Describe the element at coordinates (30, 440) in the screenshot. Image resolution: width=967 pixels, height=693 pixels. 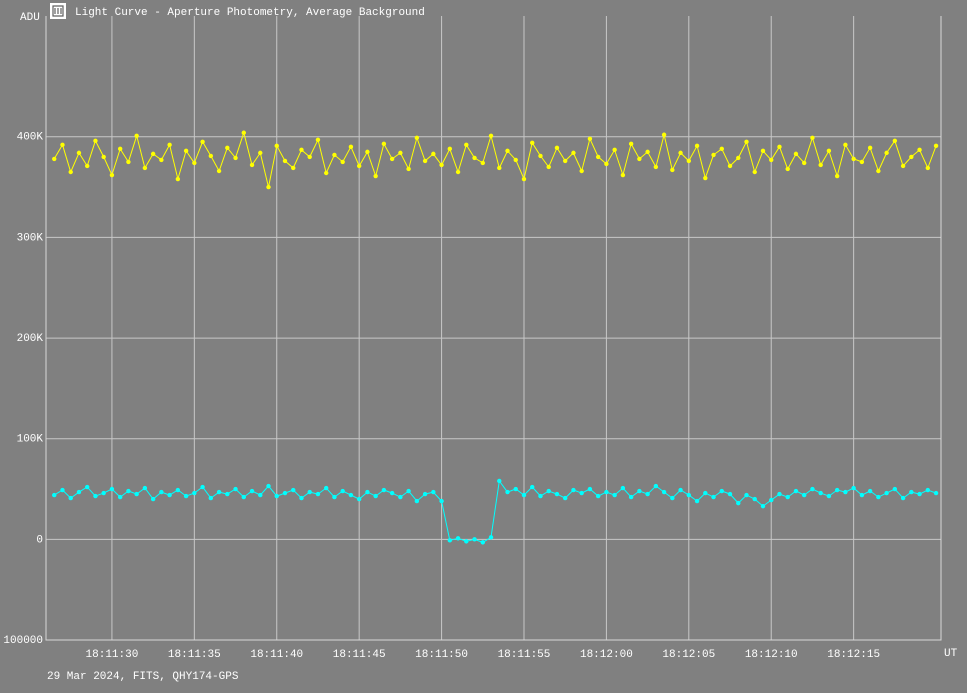
I see `y-tick-label: 100K` at that location.